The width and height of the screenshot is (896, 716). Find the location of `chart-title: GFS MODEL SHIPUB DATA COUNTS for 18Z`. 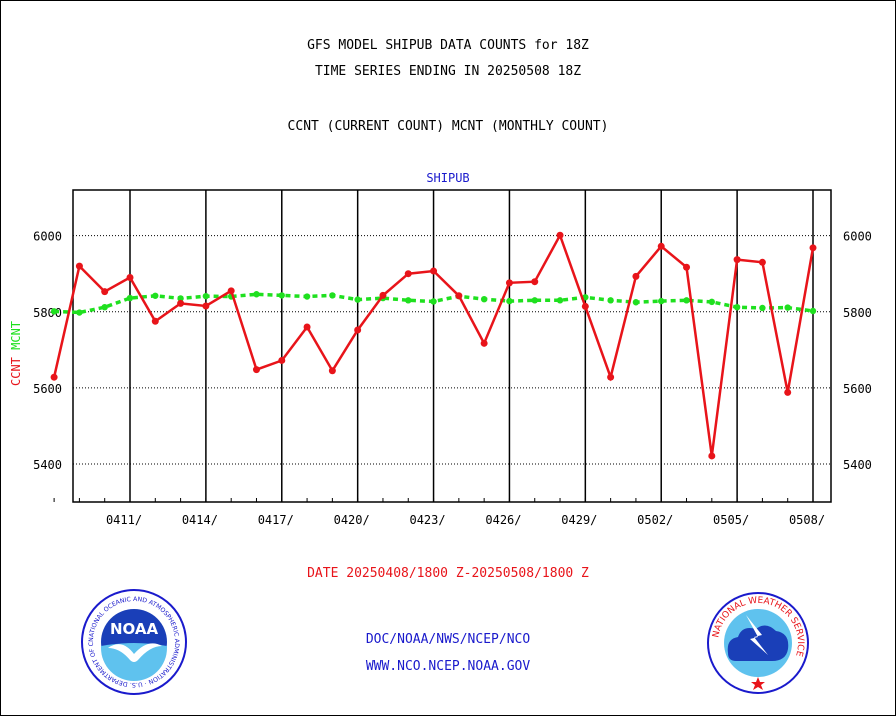

chart-title: GFS MODEL SHIPUB DATA COUNTS for 18Z is located at coordinates (448, 45).